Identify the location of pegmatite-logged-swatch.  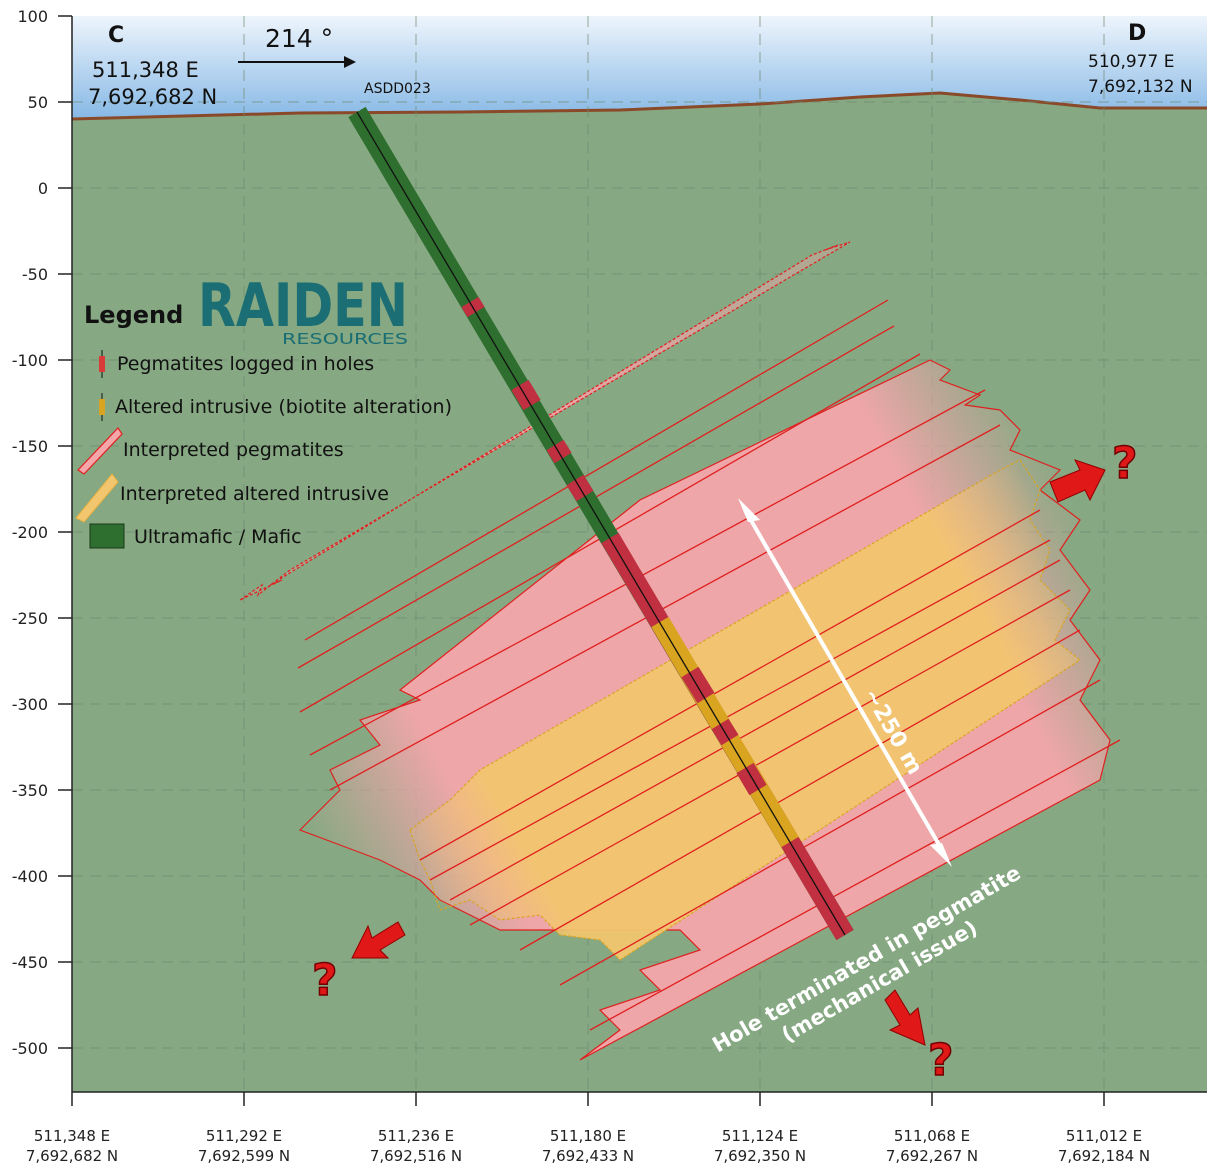
(102, 364).